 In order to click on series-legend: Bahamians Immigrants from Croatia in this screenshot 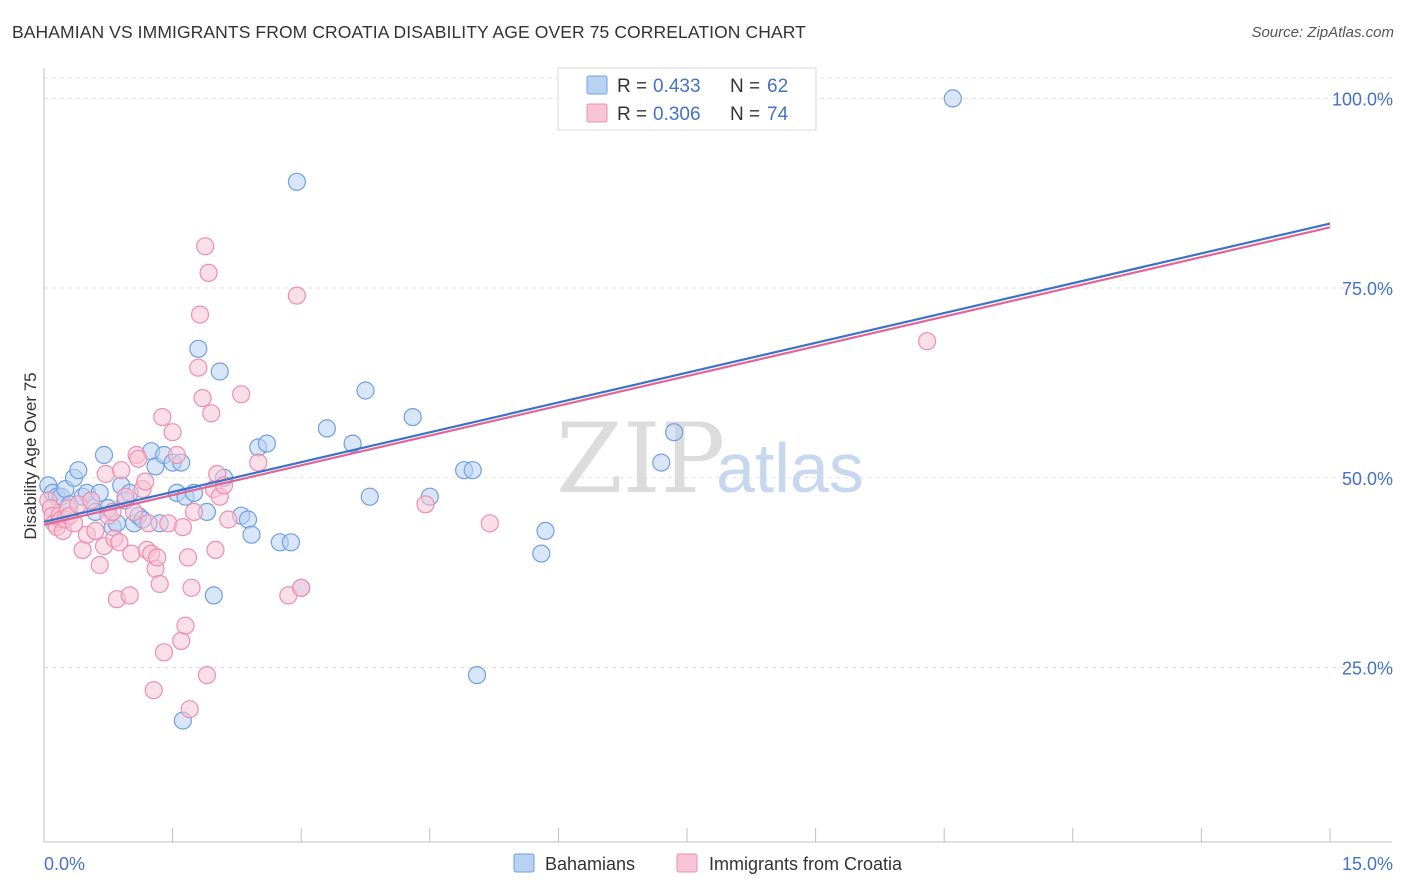, I will do `click(708, 863)`.